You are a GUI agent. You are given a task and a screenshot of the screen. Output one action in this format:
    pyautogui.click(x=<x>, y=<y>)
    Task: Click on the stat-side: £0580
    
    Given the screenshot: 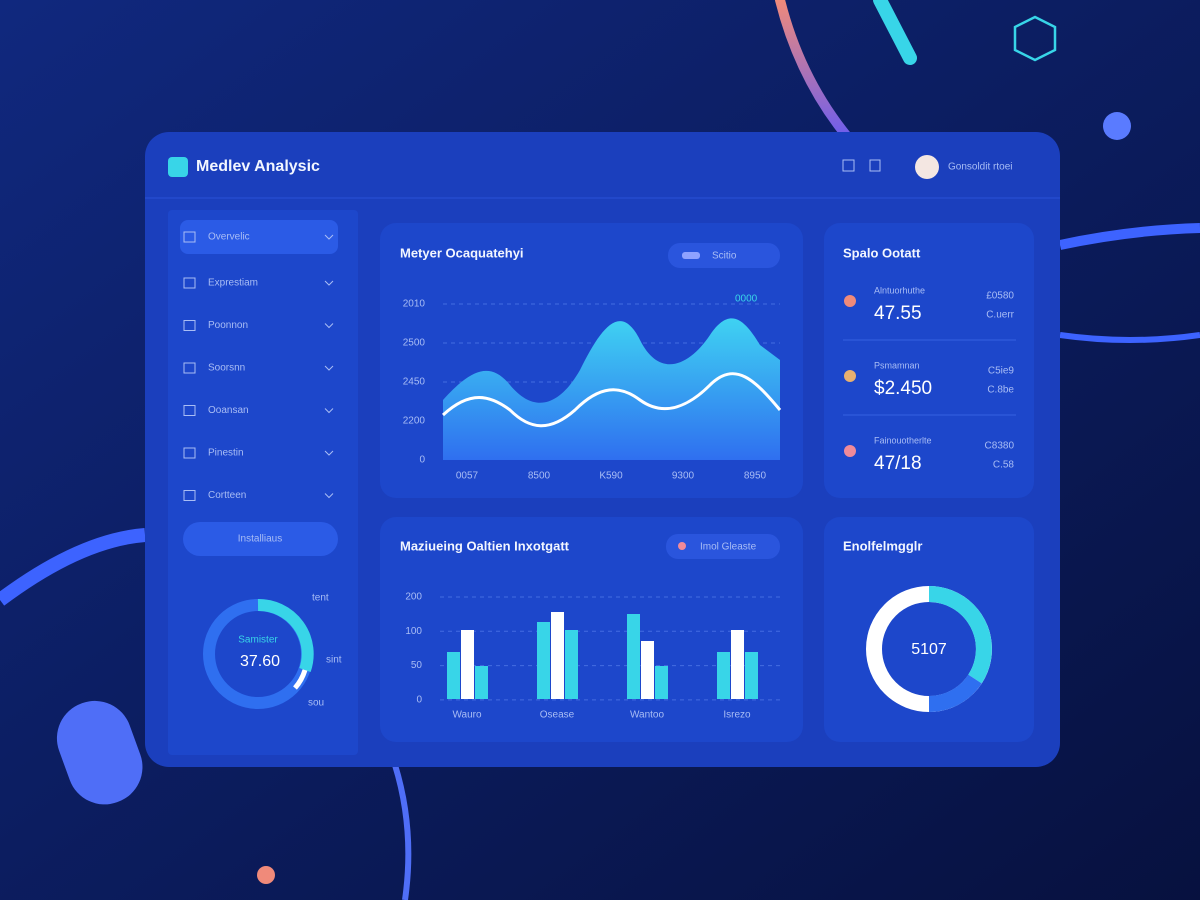 What is the action you would take?
    pyautogui.click(x=1000, y=296)
    